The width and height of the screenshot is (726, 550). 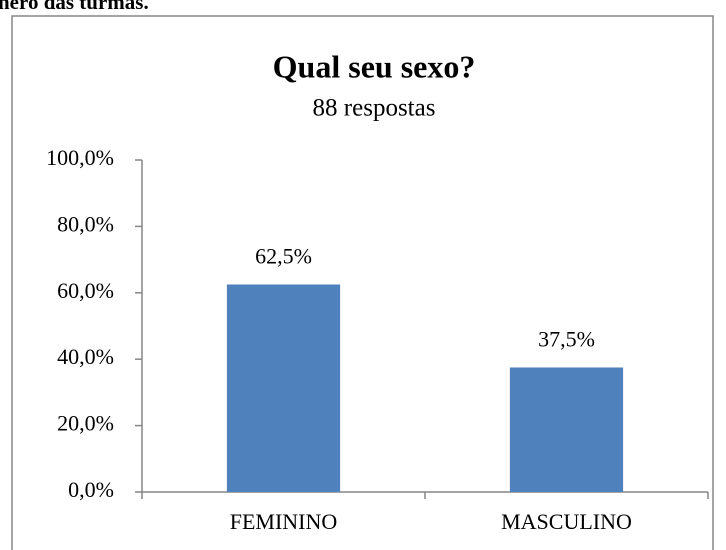 I want to click on y-tick-label: 80,0%, so click(x=85, y=223).